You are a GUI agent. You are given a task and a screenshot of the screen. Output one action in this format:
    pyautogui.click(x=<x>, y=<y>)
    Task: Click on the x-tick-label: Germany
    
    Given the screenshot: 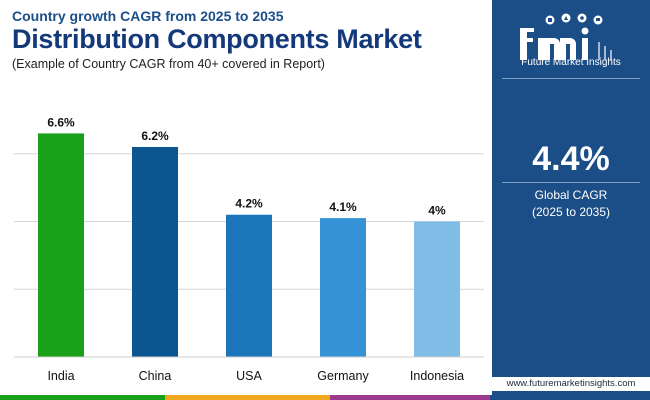 What is the action you would take?
    pyautogui.click(x=343, y=376)
    